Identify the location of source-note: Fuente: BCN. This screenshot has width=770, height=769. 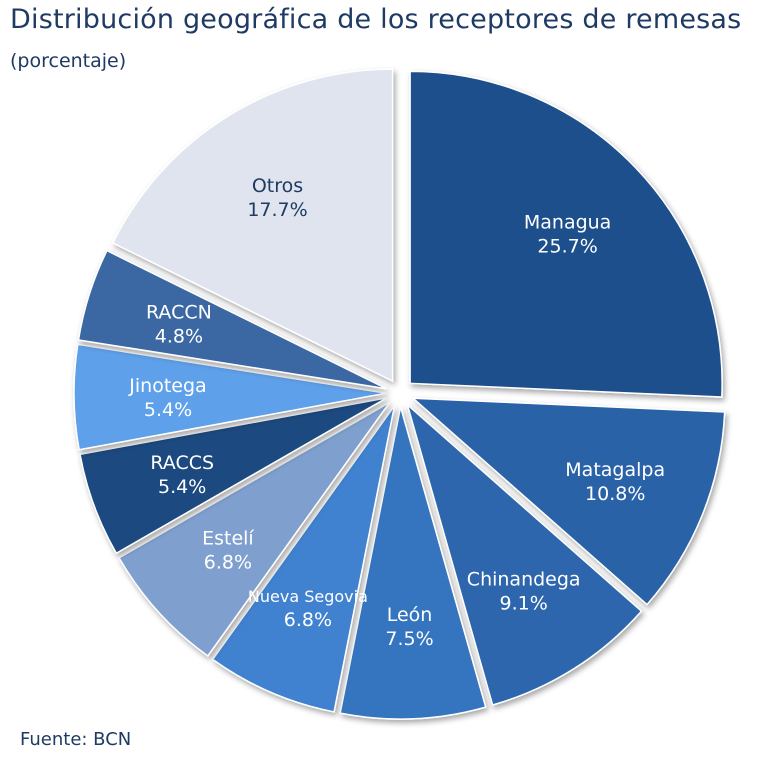
(76, 739).